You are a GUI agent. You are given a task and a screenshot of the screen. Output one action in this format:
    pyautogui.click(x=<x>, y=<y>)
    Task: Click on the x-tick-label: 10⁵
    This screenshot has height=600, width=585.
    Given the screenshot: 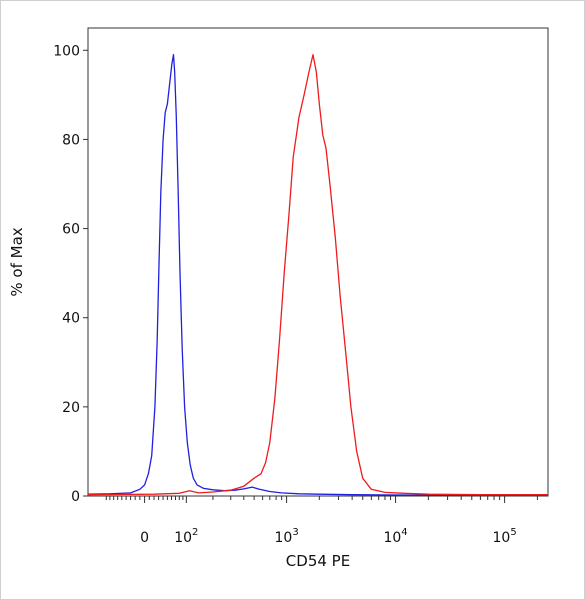 What is the action you would take?
    pyautogui.click(x=504, y=536)
    